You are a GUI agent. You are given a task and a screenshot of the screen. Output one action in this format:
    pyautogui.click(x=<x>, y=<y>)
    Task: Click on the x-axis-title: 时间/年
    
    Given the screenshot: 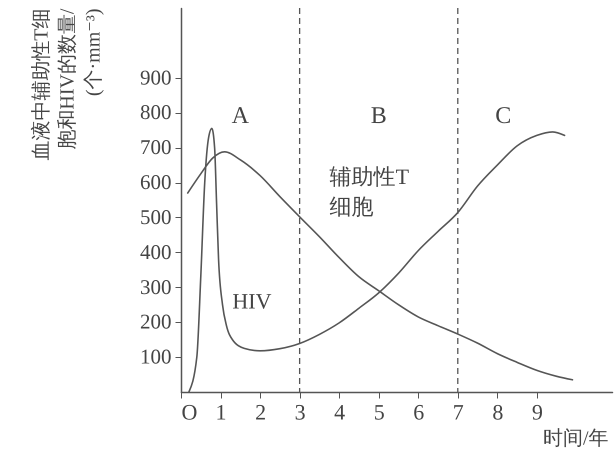 What is the action you would take?
    pyautogui.click(x=575, y=438)
    